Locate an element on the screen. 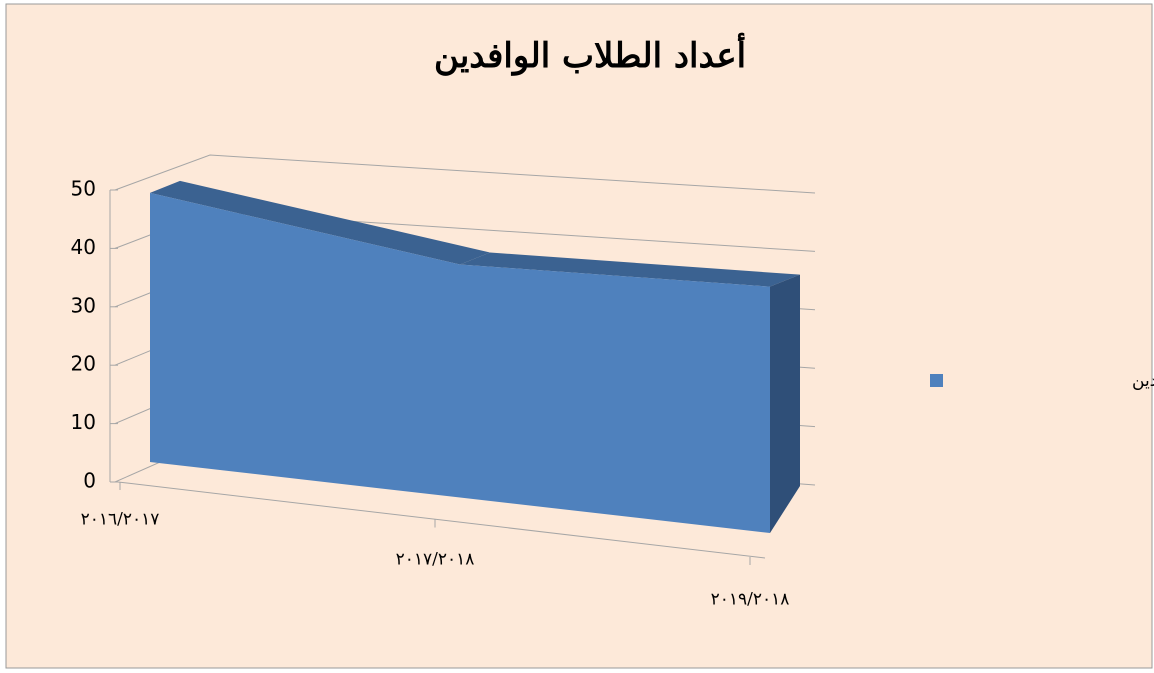  legend-label: أعداد الطلاب الوافدين is located at coordinates (1143, 380).